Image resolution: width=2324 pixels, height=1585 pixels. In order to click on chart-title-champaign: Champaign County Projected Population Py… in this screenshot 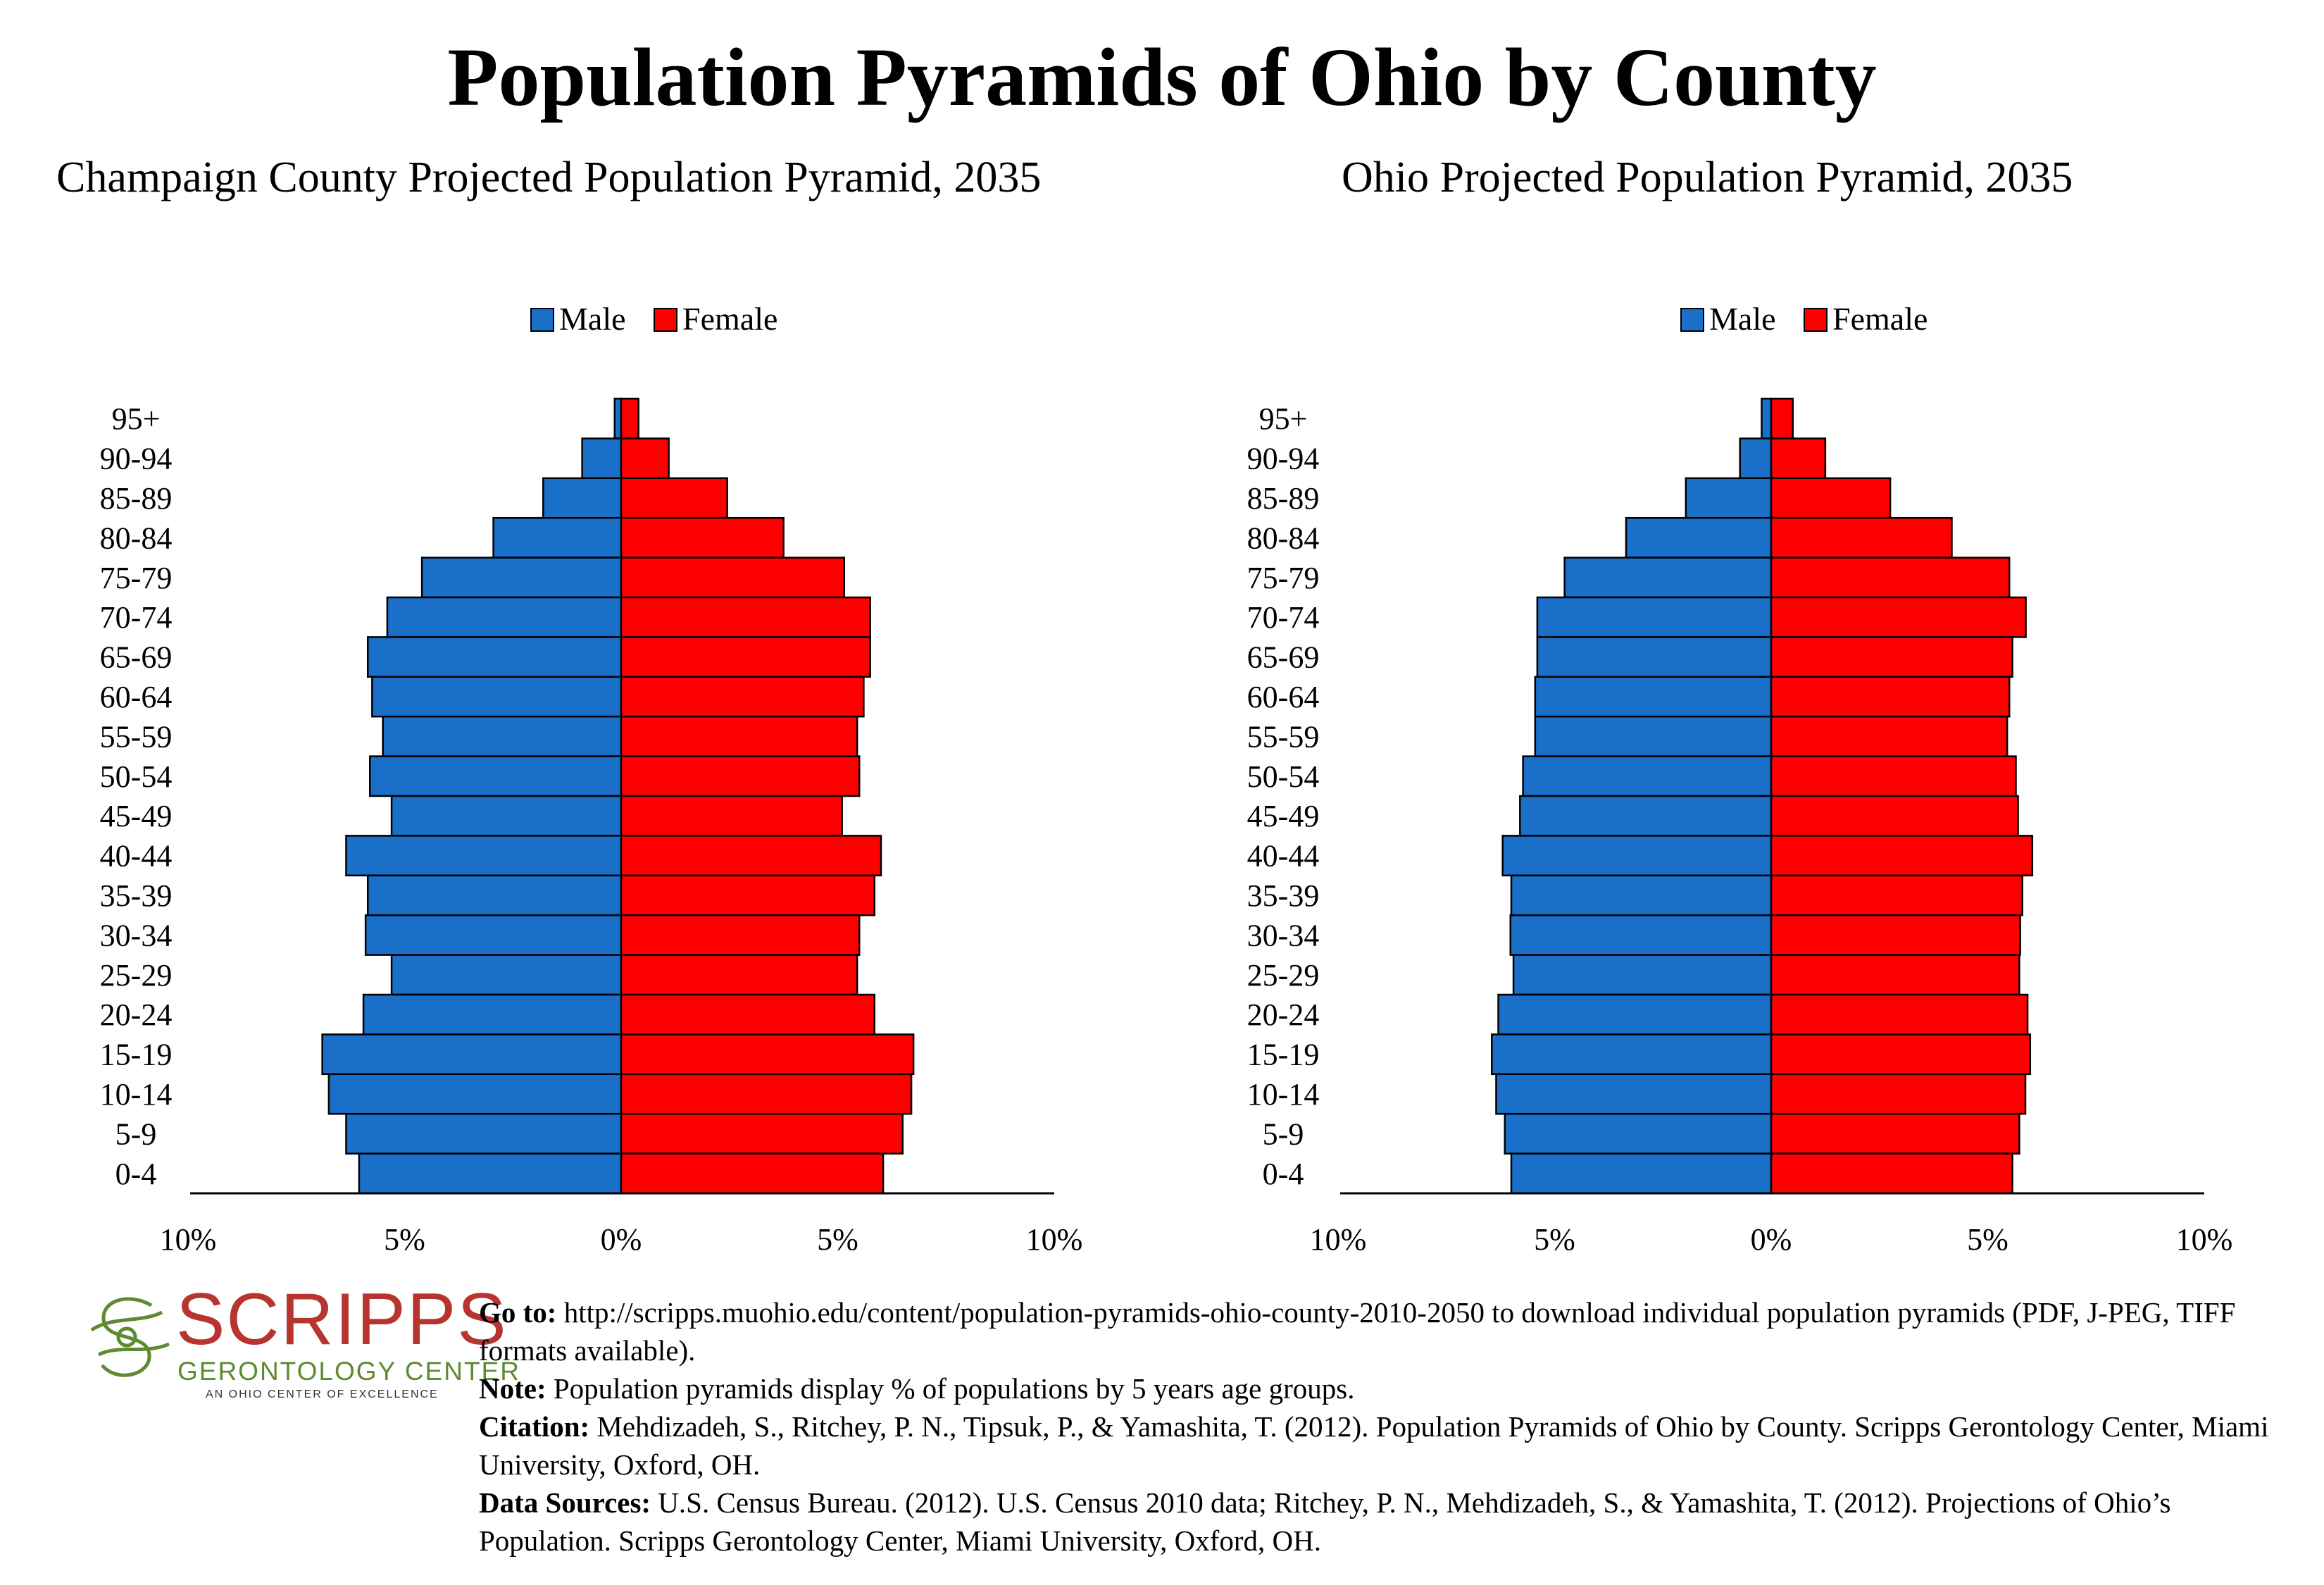, I will do `click(549, 177)`.